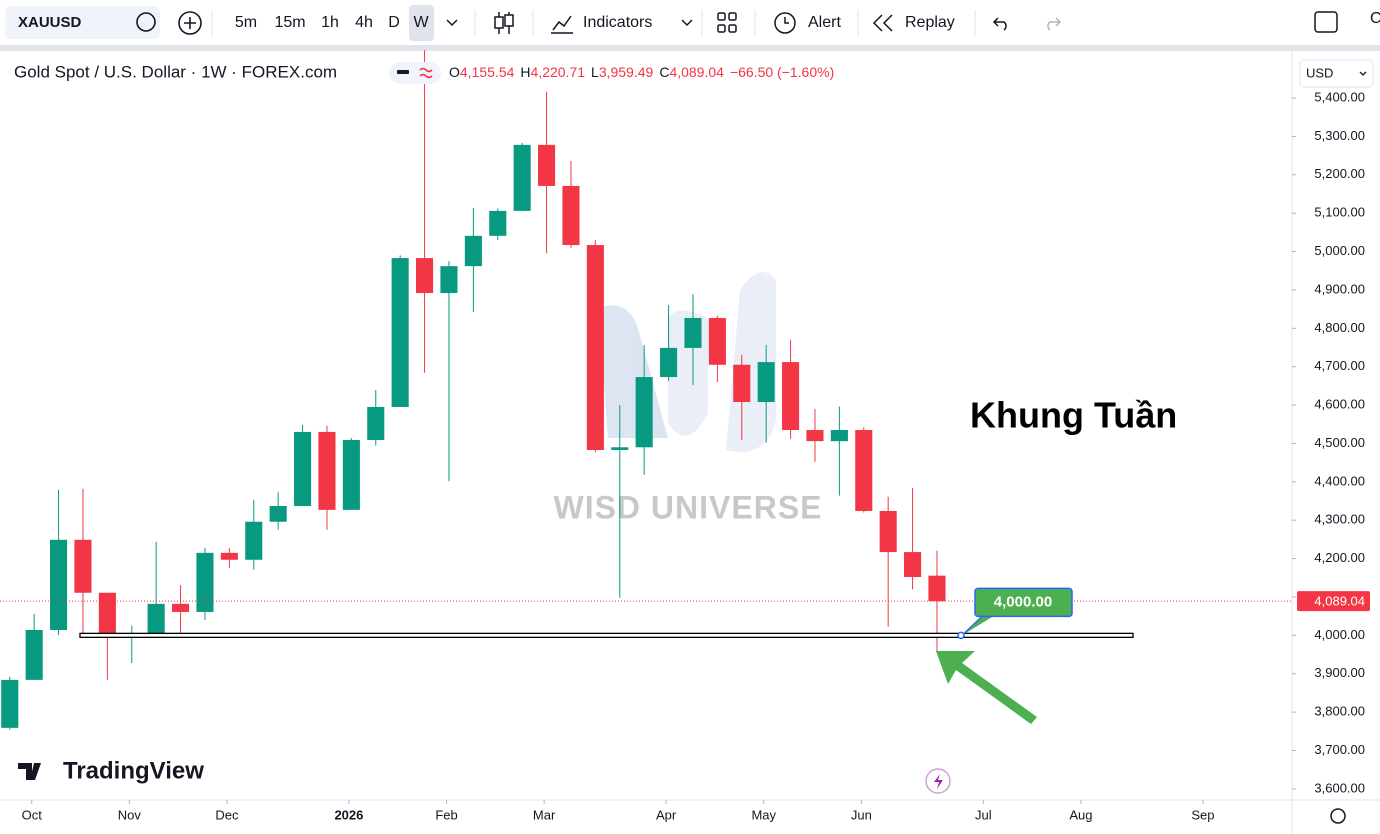 The height and width of the screenshot is (834, 1380). Describe the element at coordinates (1073, 415) in the screenshot. I see `annotation: Khung Tuần` at that location.